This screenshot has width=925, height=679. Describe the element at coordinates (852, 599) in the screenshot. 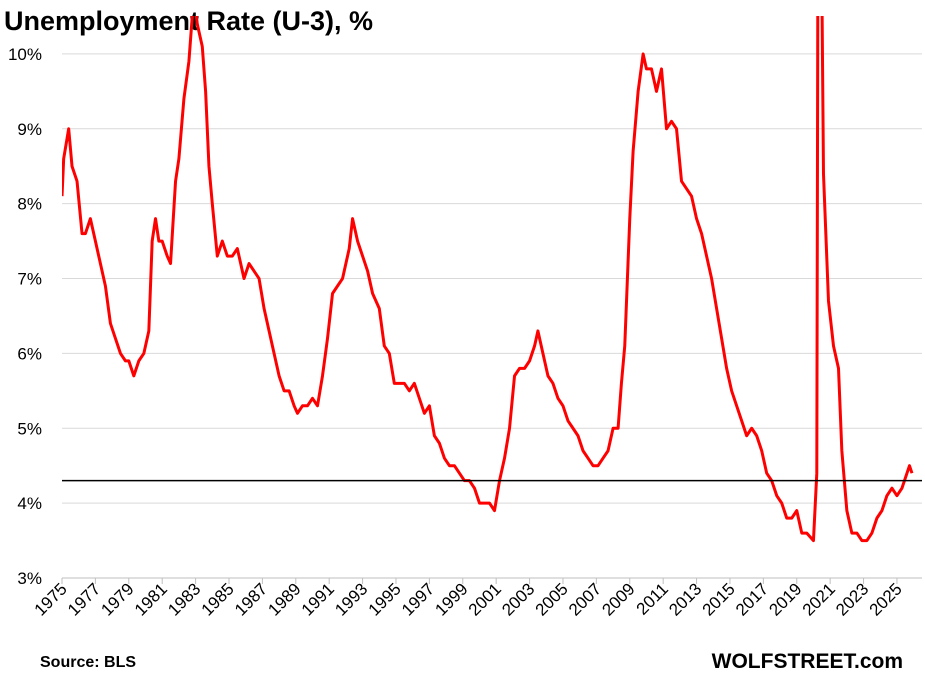

I see `x-tick-label: 2023` at that location.